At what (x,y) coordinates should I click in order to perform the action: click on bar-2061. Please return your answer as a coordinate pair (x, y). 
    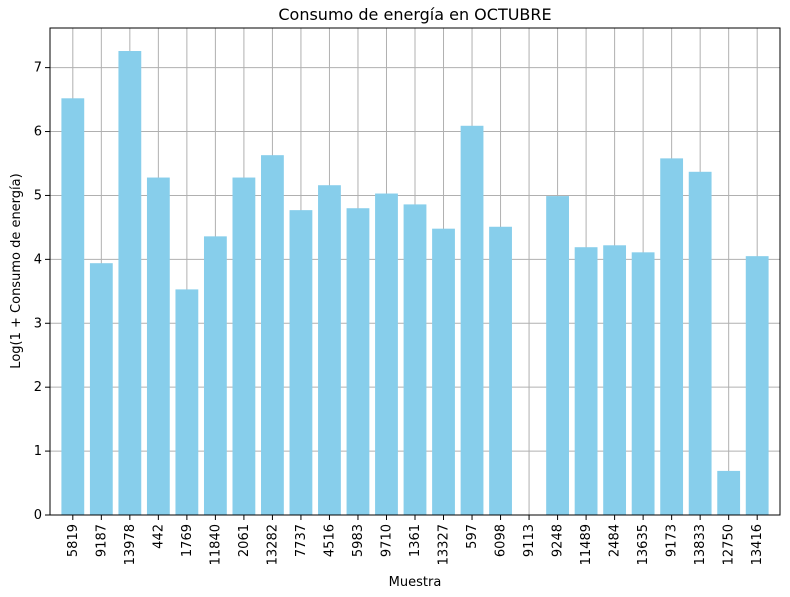
    Looking at the image, I should click on (244, 346).